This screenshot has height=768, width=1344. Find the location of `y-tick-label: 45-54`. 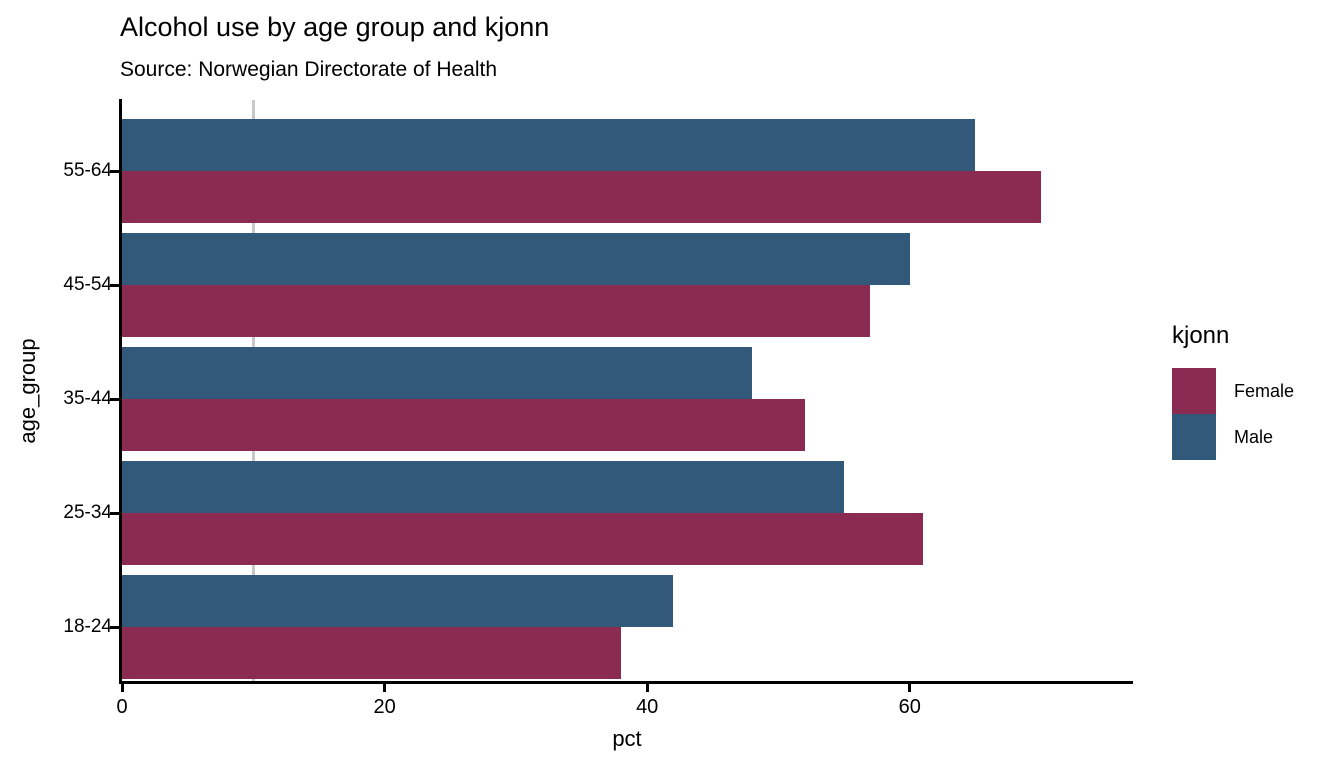

y-tick-label: 45-54 is located at coordinates (87, 284).